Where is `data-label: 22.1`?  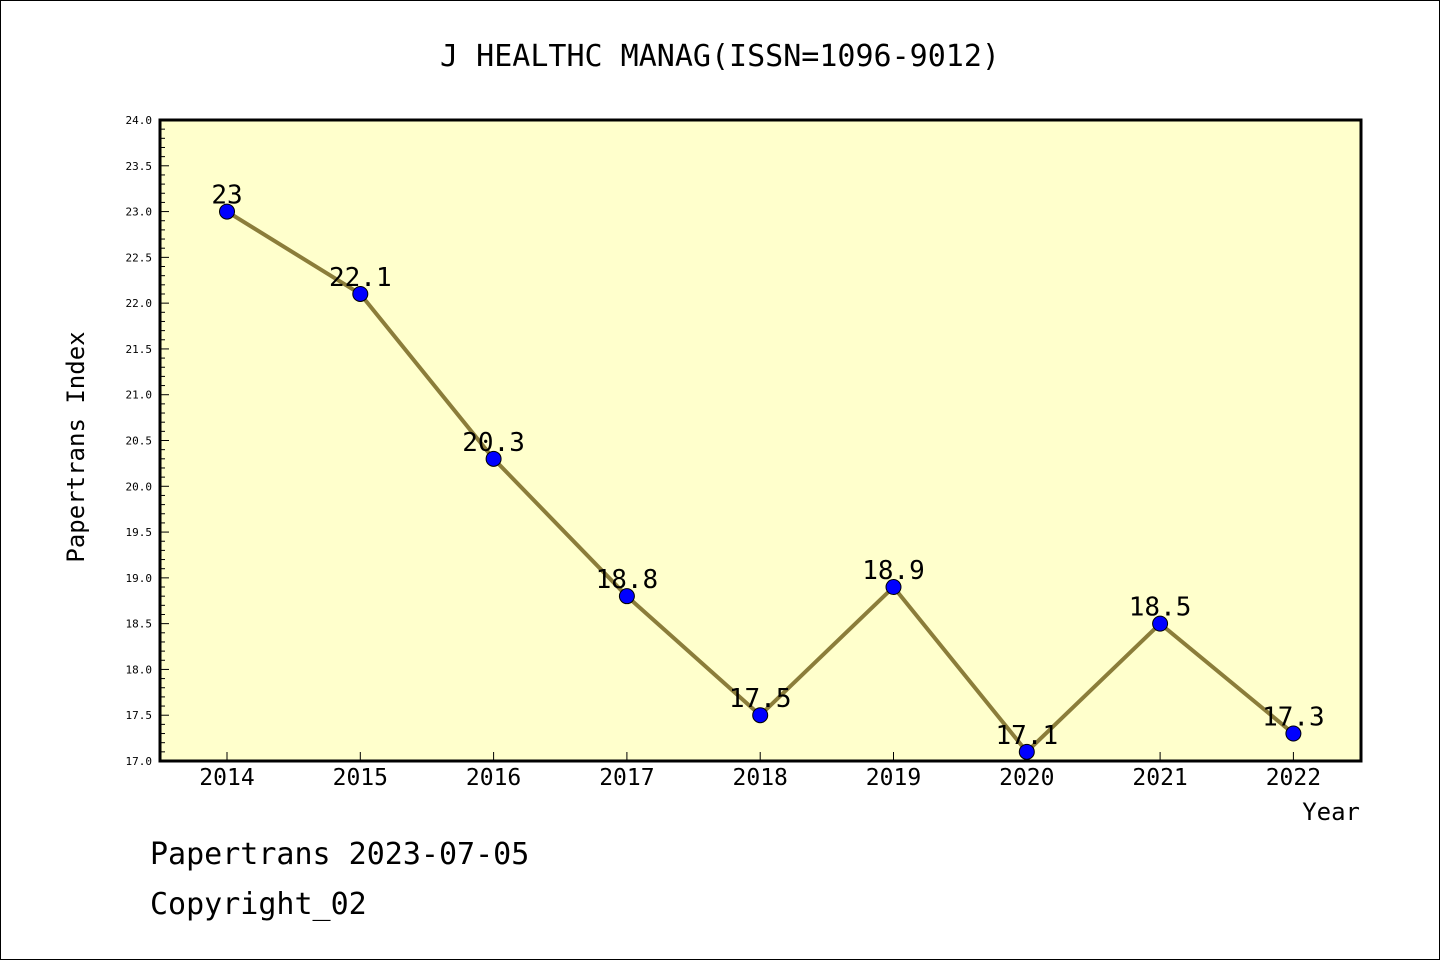
data-label: 22.1 is located at coordinates (360, 278).